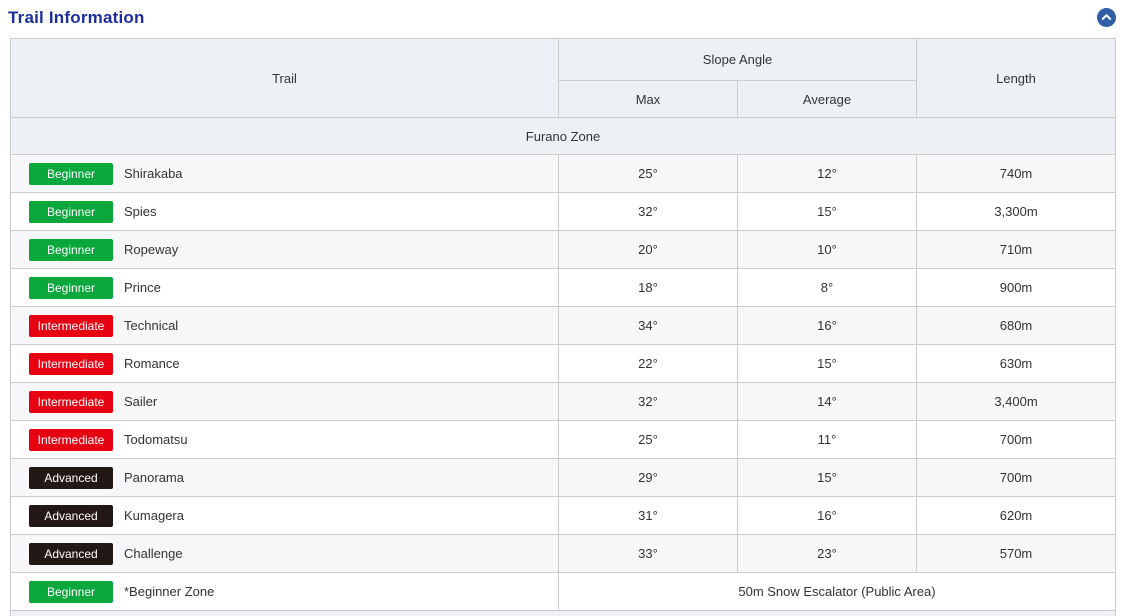  I want to click on trail-cell: Beginner Ropeway, so click(284, 249).